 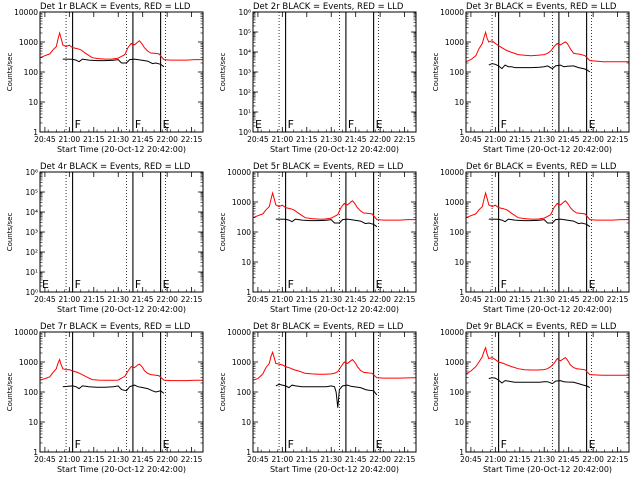 What do you see at coordinates (115, 7) in the screenshot?
I see `chart-title: Det 1r BLACK = Events, RED = LLD` at bounding box center [115, 7].